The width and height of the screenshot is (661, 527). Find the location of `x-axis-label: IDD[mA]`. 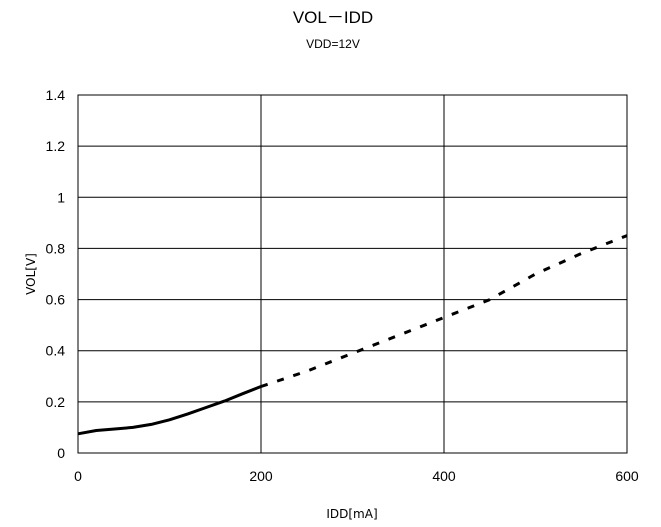

x-axis-label: IDD[mA] is located at coordinates (351, 514).